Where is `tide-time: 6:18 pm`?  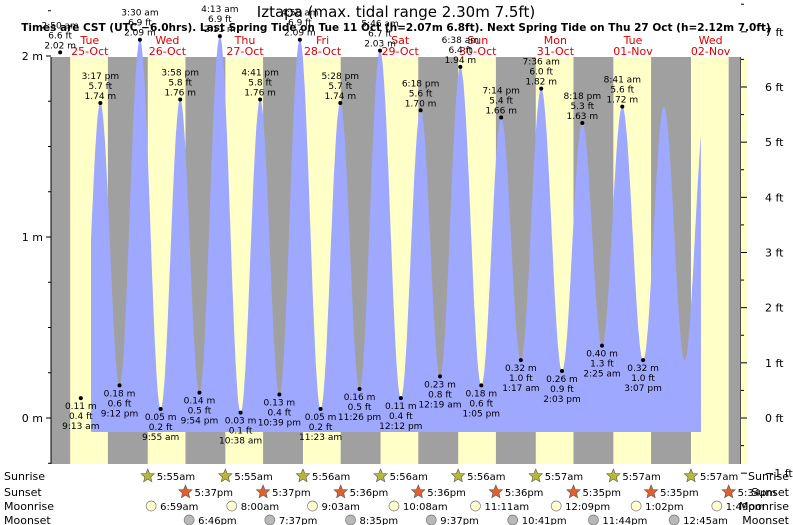 tide-time: 6:18 pm is located at coordinates (421, 84).